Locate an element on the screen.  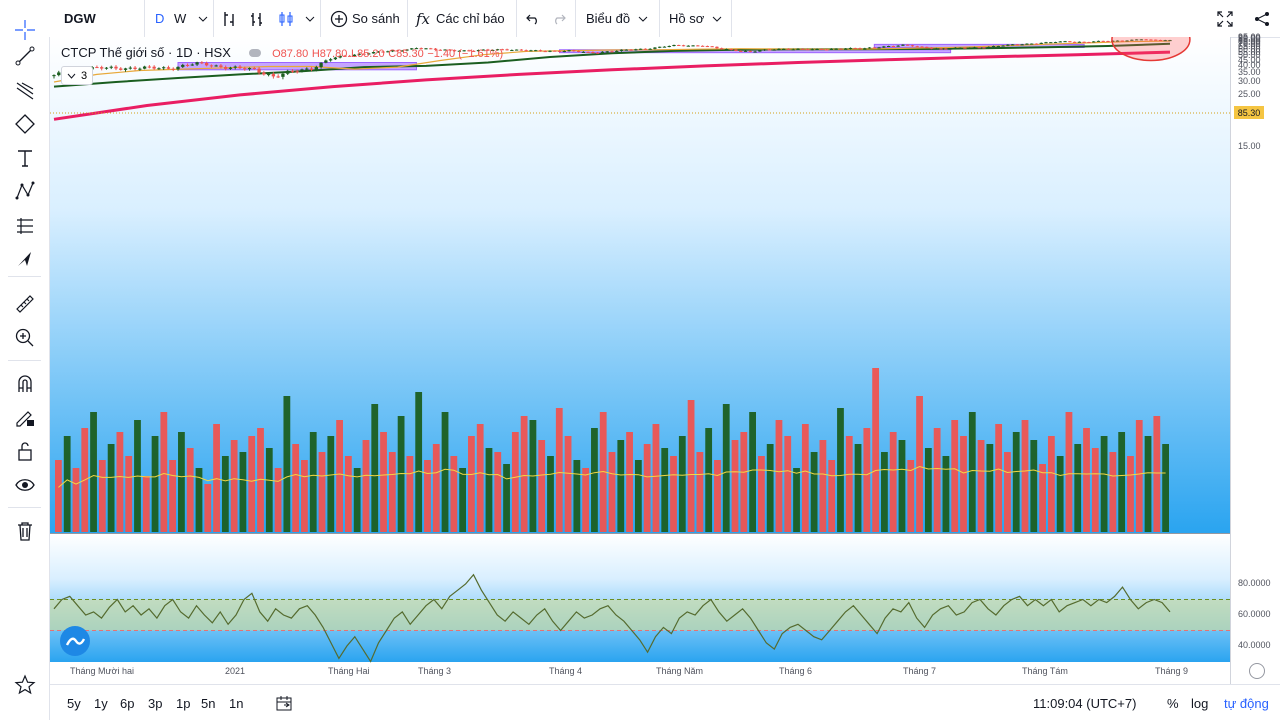
chart-menu: Biểu đồ is located at coordinates (617, 18).